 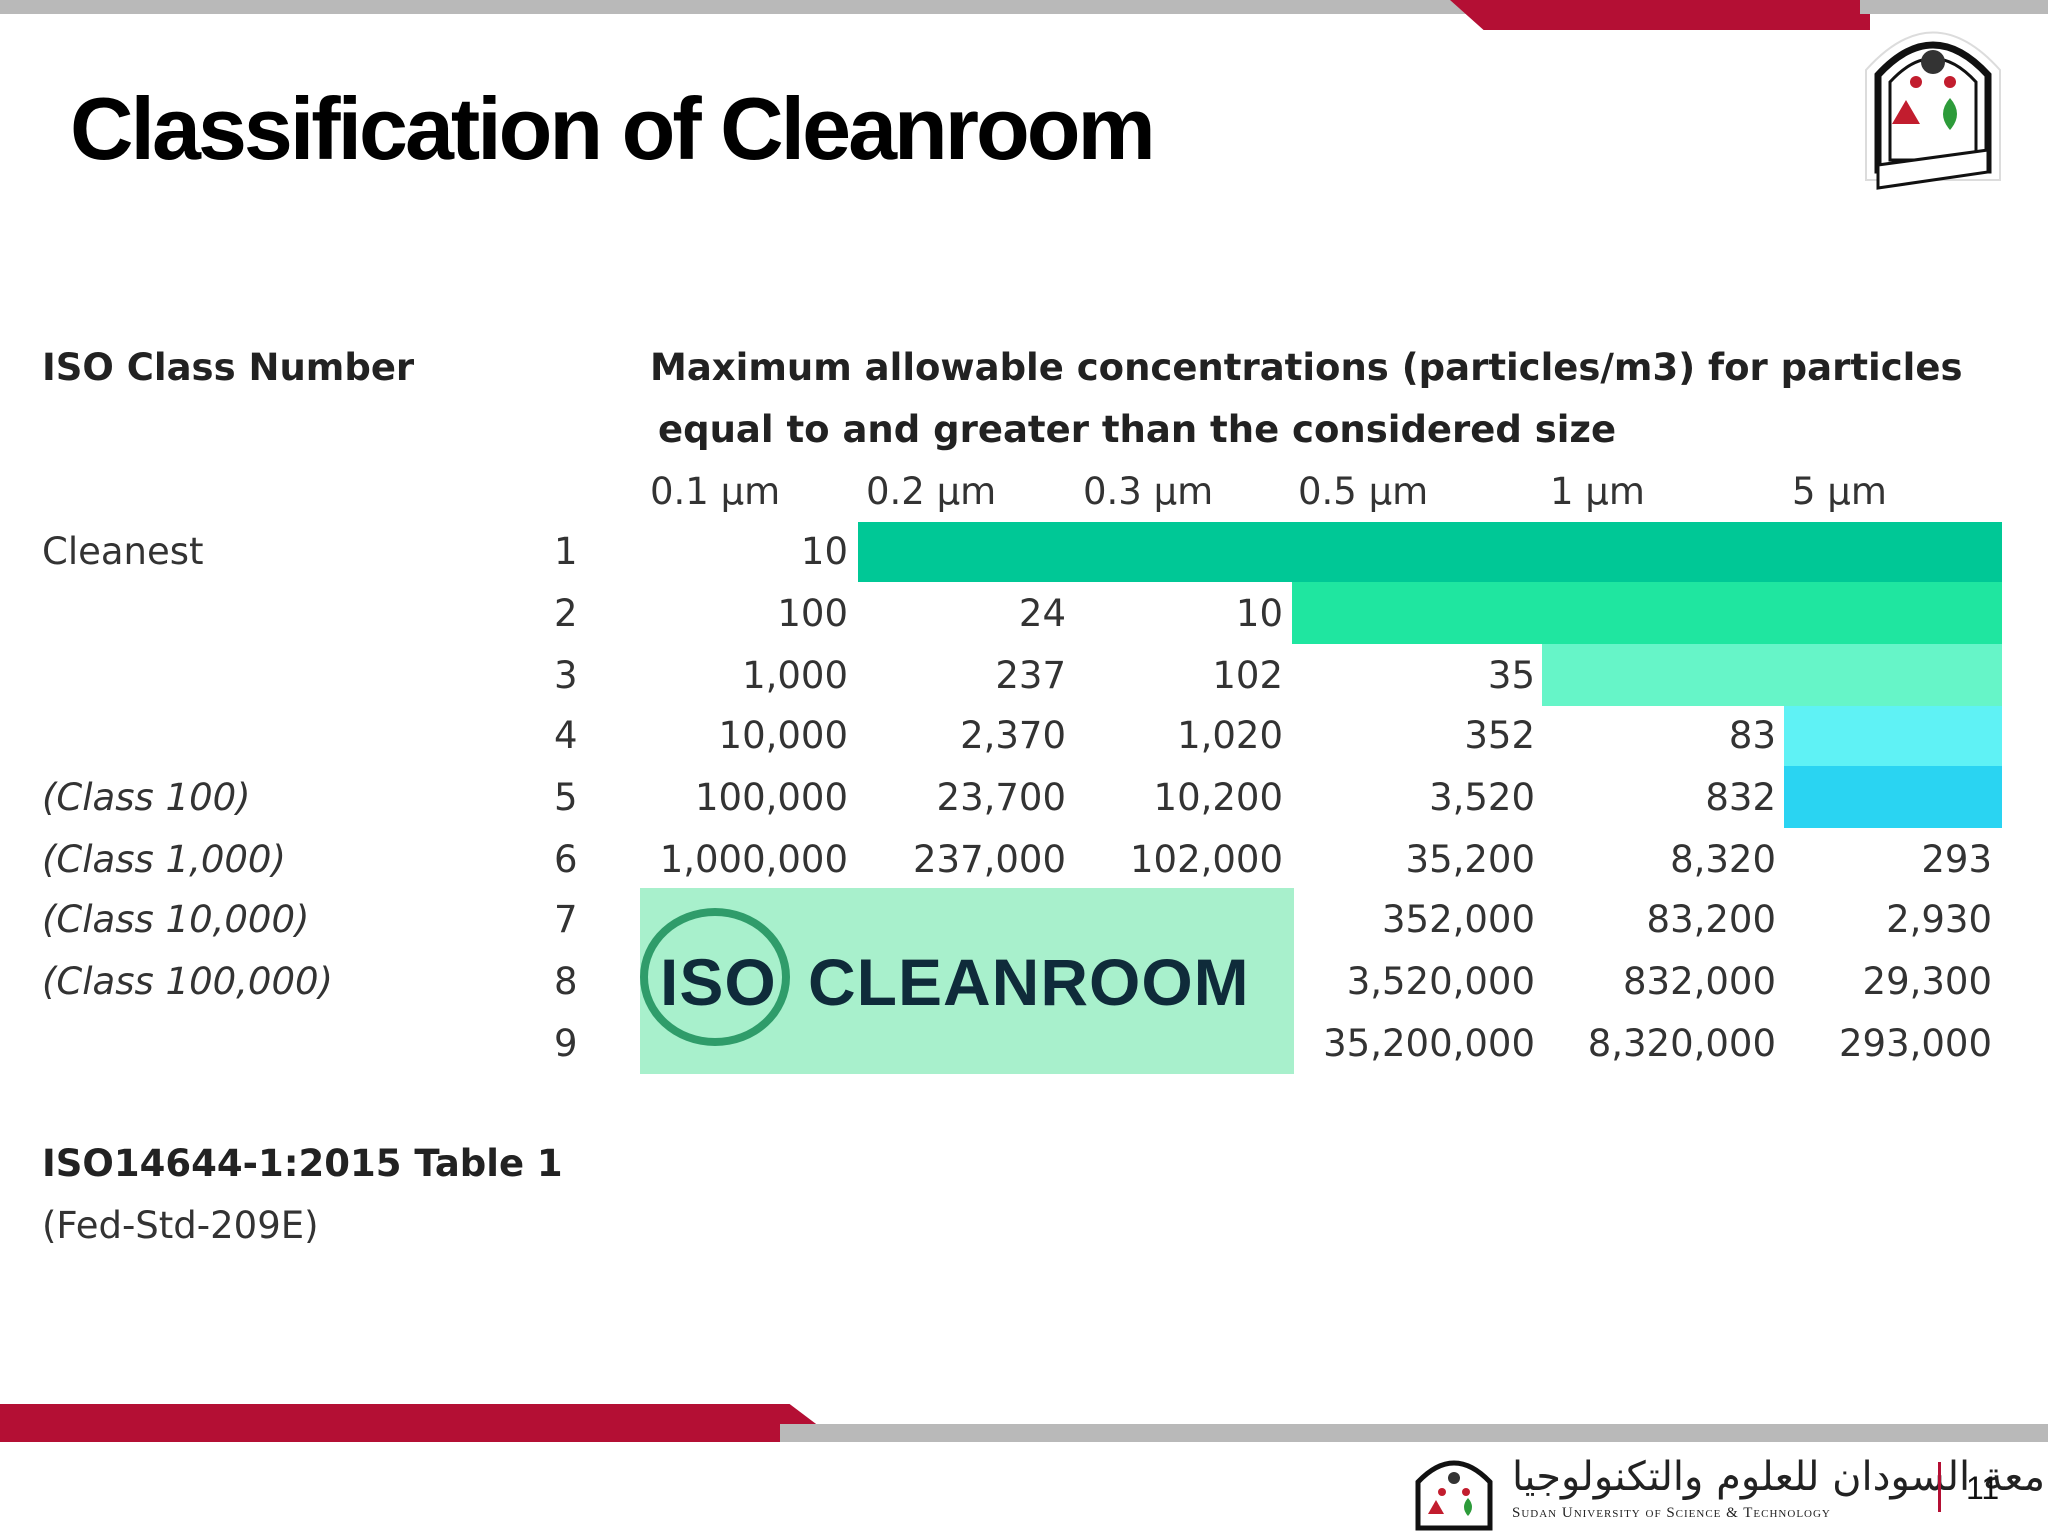 What do you see at coordinates (566, 859) in the screenshot?
I see `iso-class-number: 6` at bounding box center [566, 859].